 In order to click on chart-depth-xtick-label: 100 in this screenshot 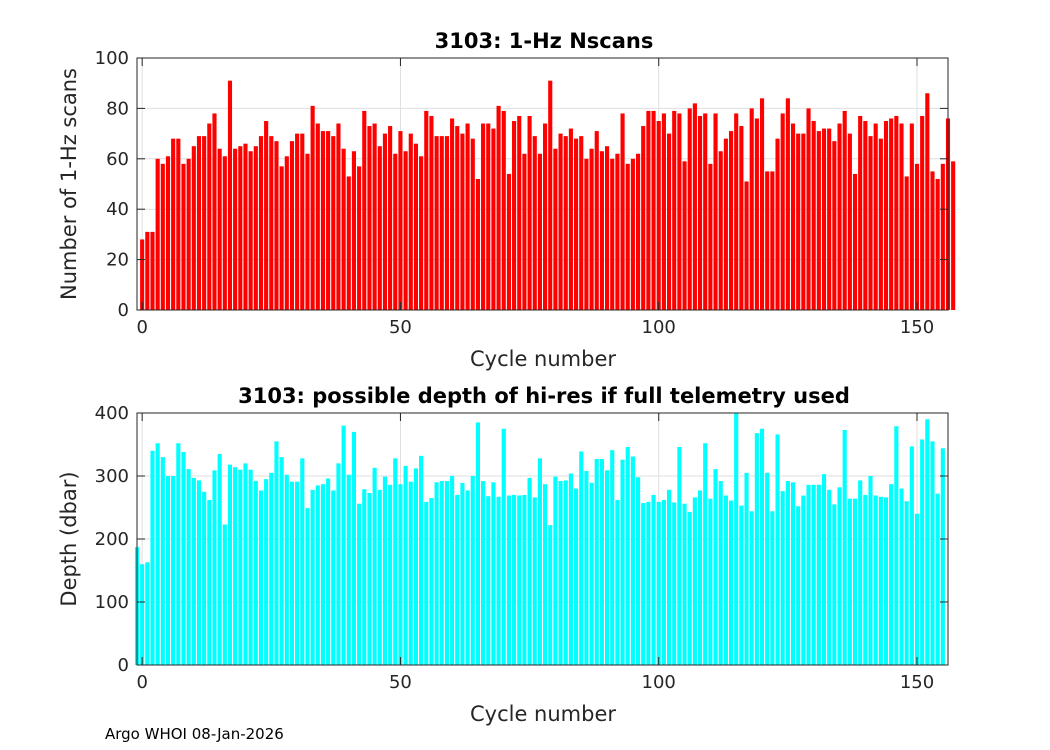, I will do `click(659, 682)`.